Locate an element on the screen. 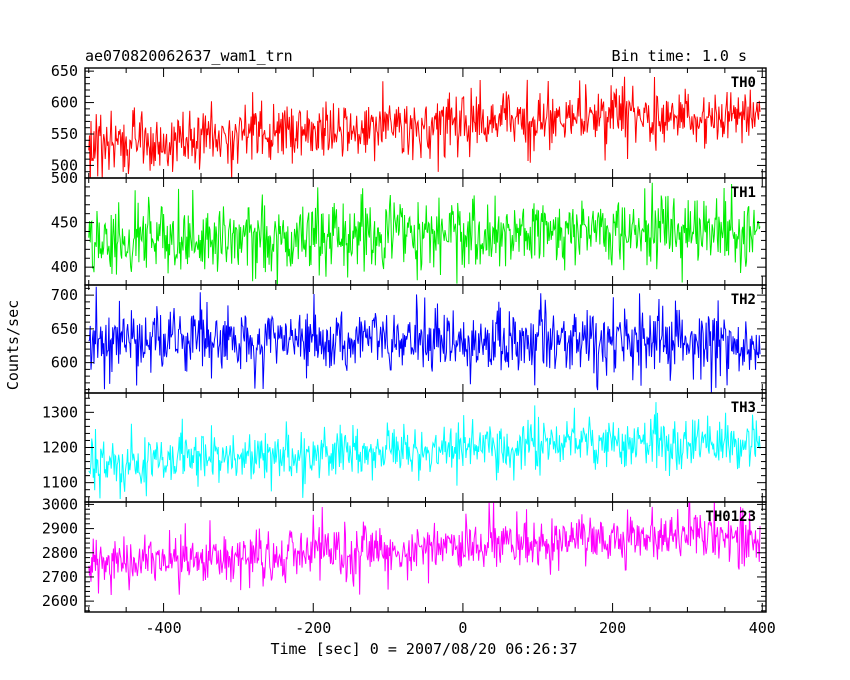 The image size is (850, 680). y-tick-label: 1300 is located at coordinates (60, 412).